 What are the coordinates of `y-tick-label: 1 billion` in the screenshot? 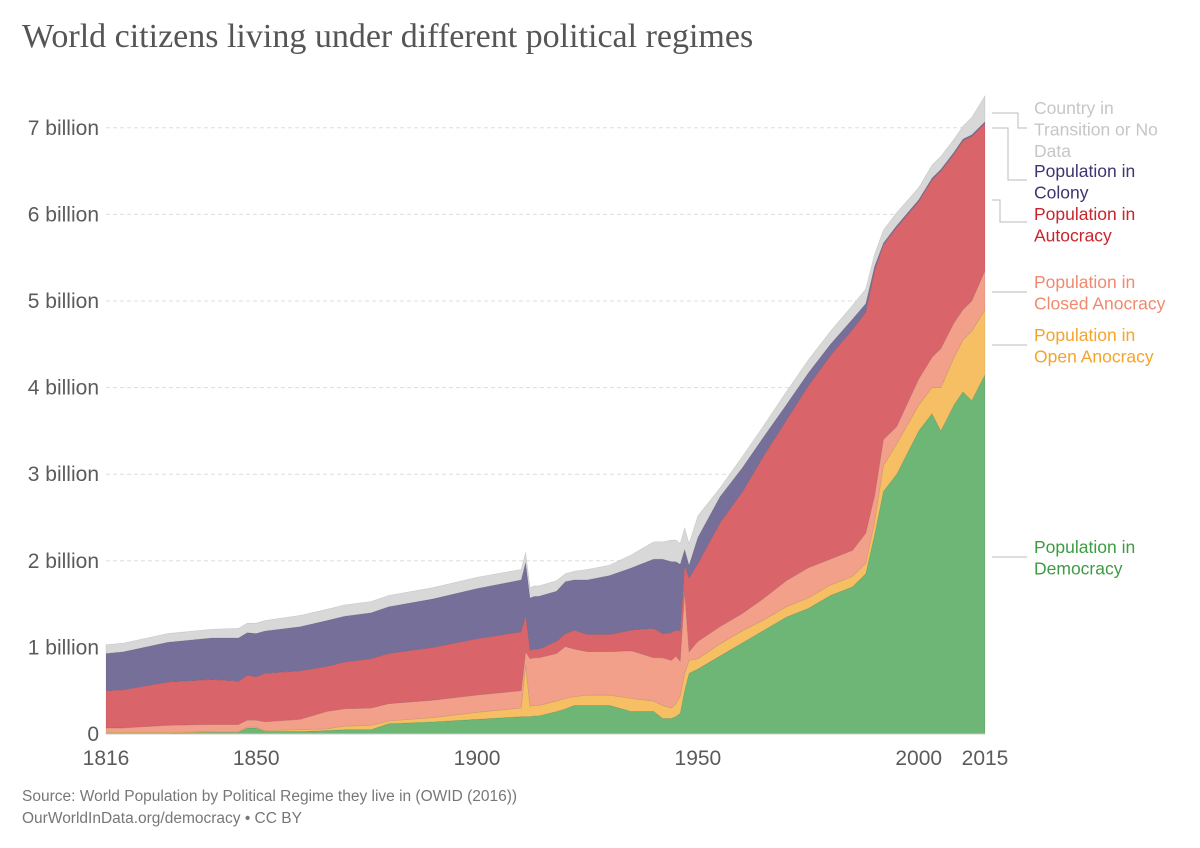 It's located at (63, 647).